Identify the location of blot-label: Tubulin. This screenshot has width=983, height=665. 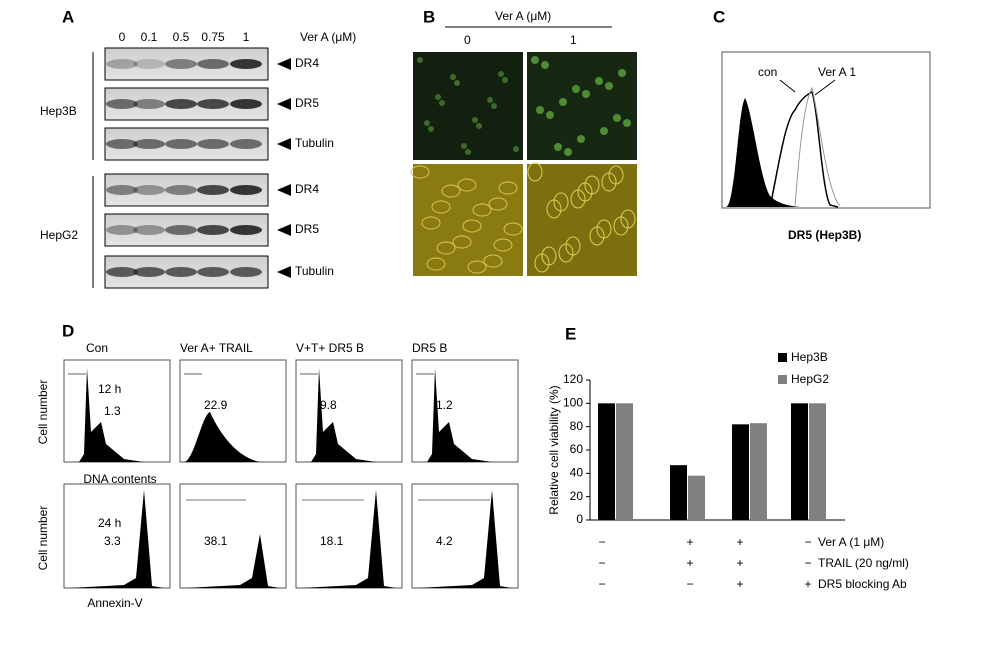
(314, 143).